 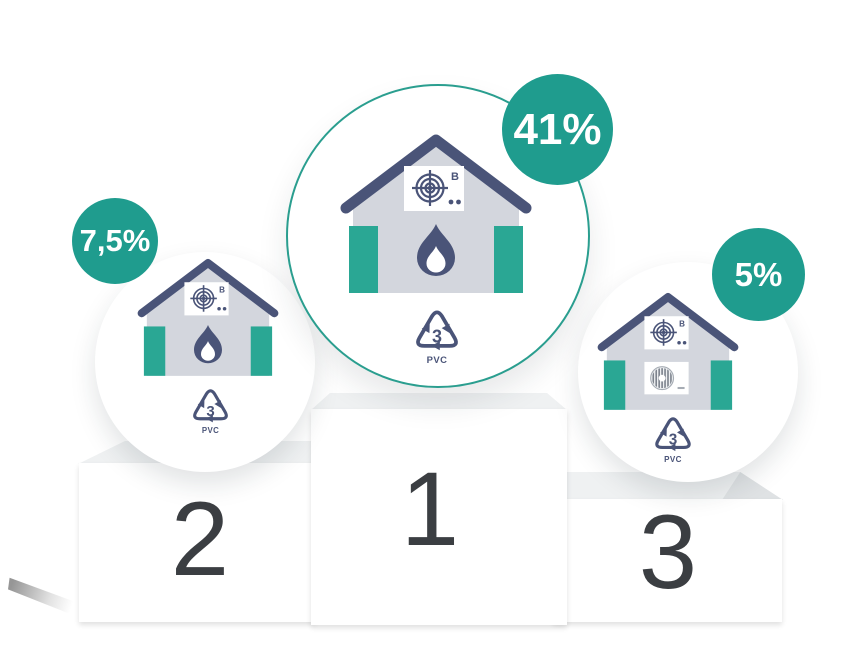 I want to click on percentage-badge-3: 5%, so click(x=758, y=274).